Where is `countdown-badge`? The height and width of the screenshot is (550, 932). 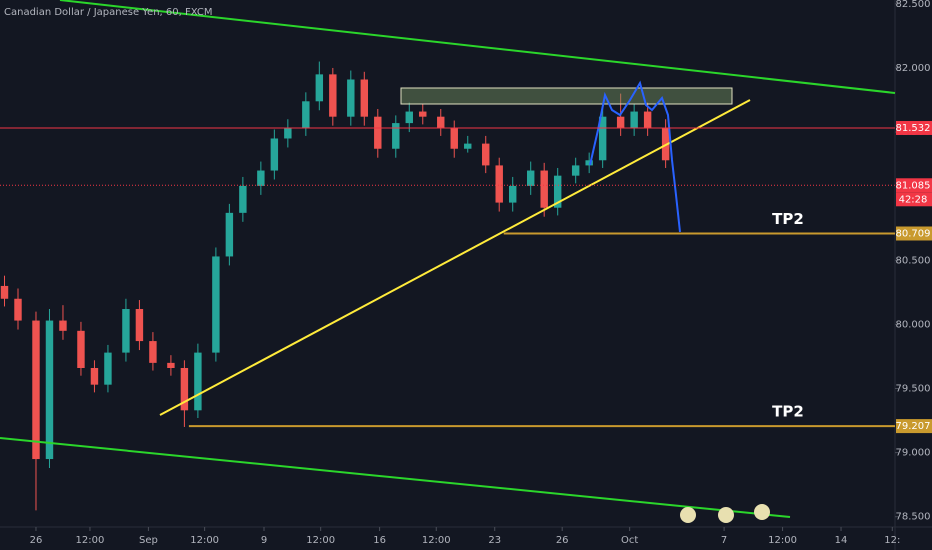
countdown-badge is located at coordinates (914, 199).